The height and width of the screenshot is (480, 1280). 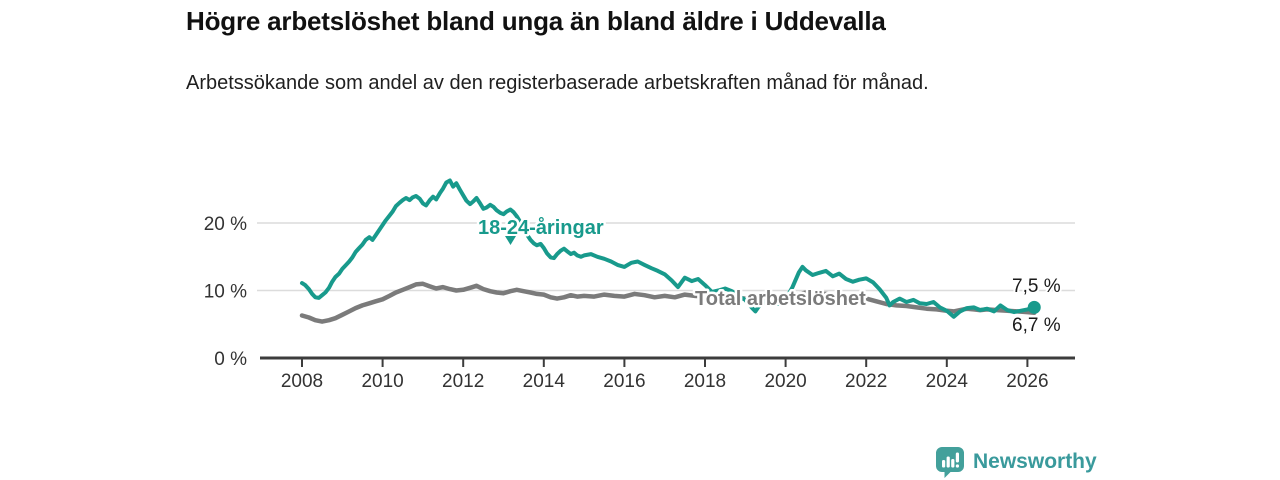 I want to click on y-axis-tick-label: 10 %, so click(x=225, y=292).